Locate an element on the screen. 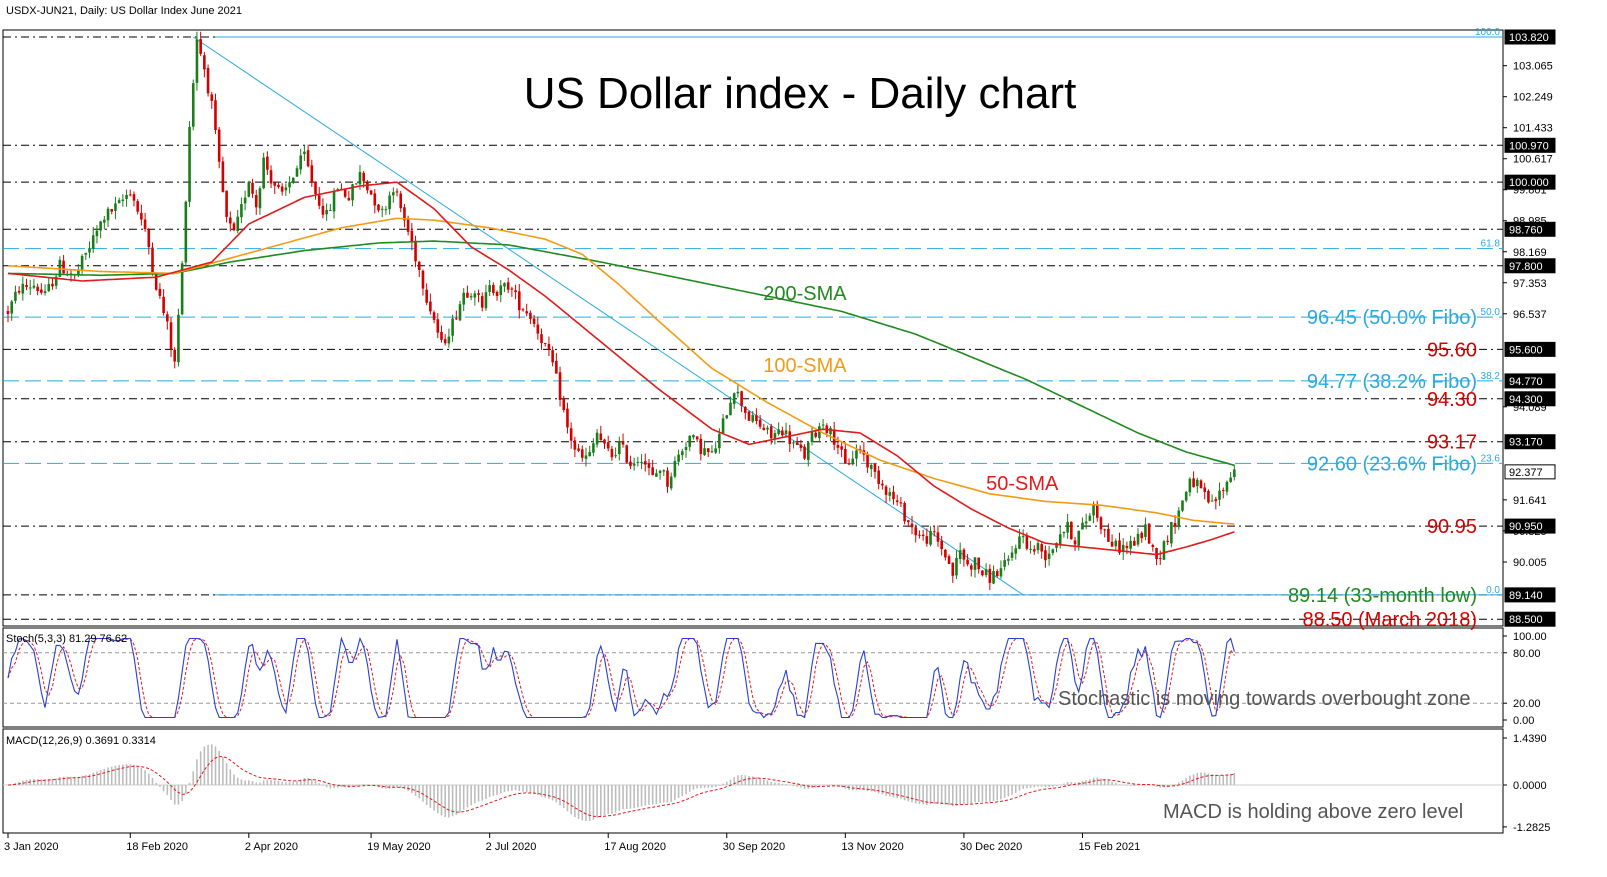 This screenshot has width=1607, height=877. fibo-level-tag: 23.6 is located at coordinates (1491, 458).